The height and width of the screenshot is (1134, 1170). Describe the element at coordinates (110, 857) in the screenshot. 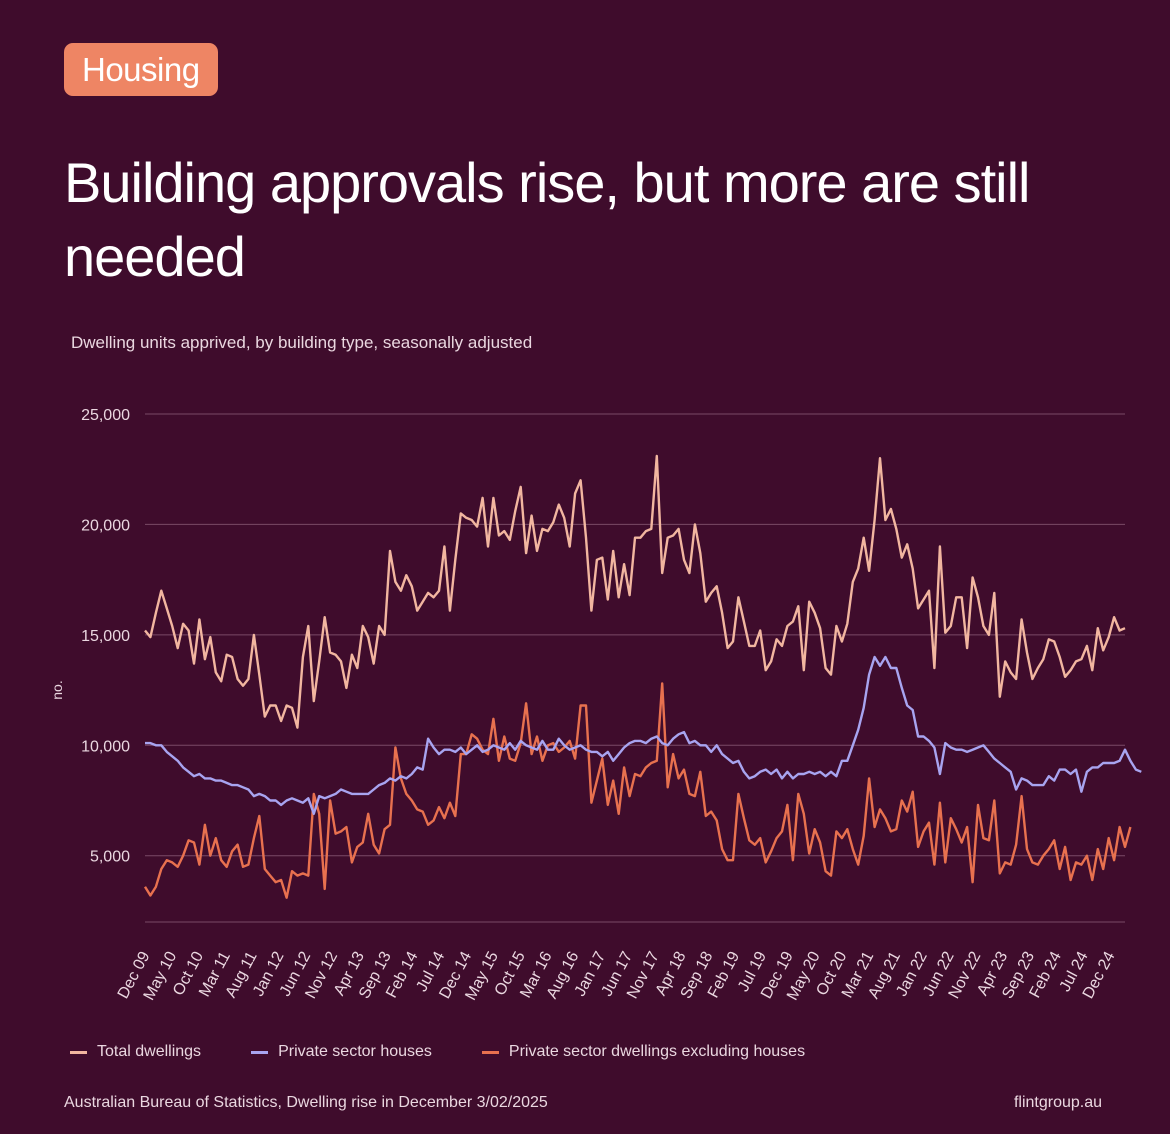

I see `y-tick-label: 5,000` at that location.